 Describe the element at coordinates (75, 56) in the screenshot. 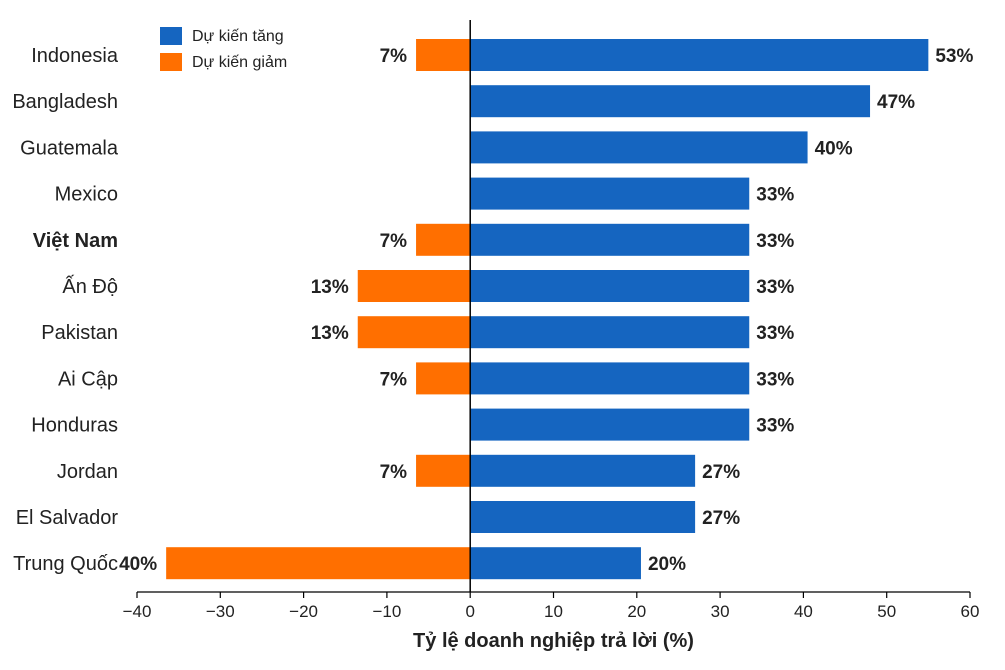

I see `category-label: Indonesia` at that location.